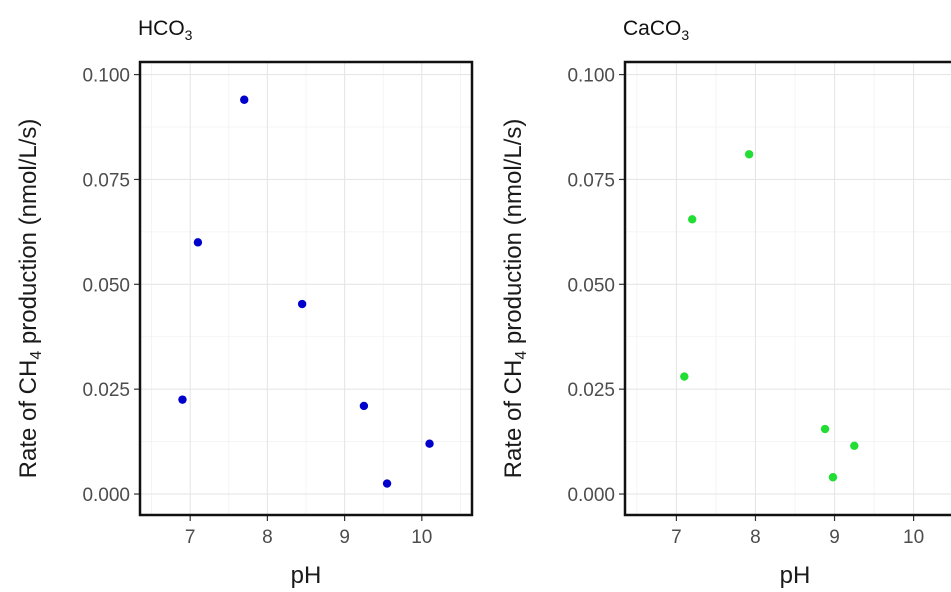  Describe the element at coordinates (769, 316) in the screenshot. I see `data-points` at that location.